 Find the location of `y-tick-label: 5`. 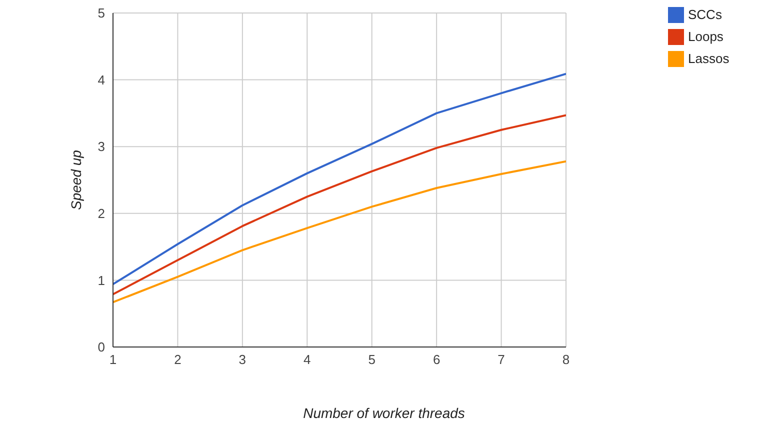

y-tick-label: 5 is located at coordinates (101, 13).